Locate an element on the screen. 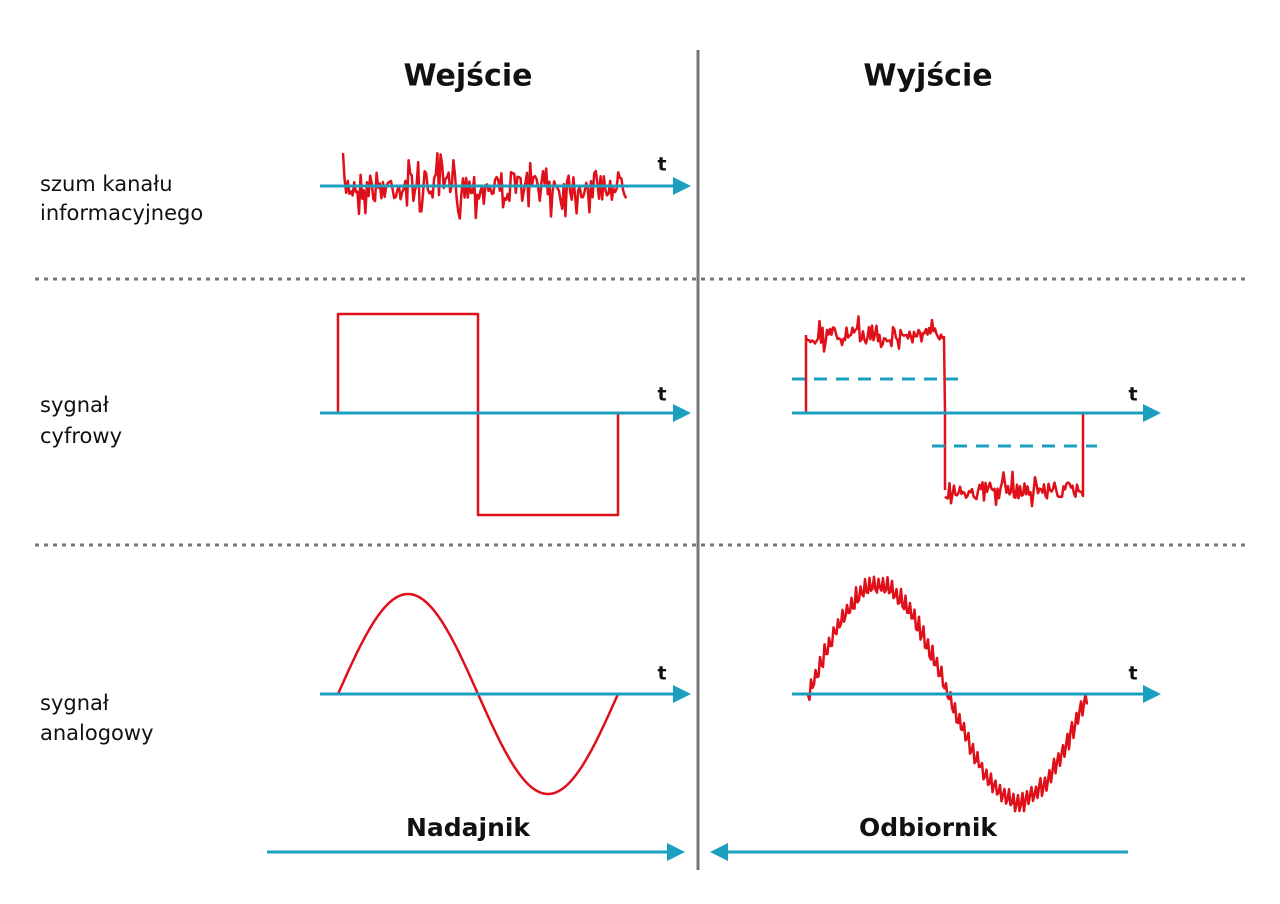 Image resolution: width=1280 pixels, height=904 pixels. footer-label: Odbiornik is located at coordinates (928, 827).